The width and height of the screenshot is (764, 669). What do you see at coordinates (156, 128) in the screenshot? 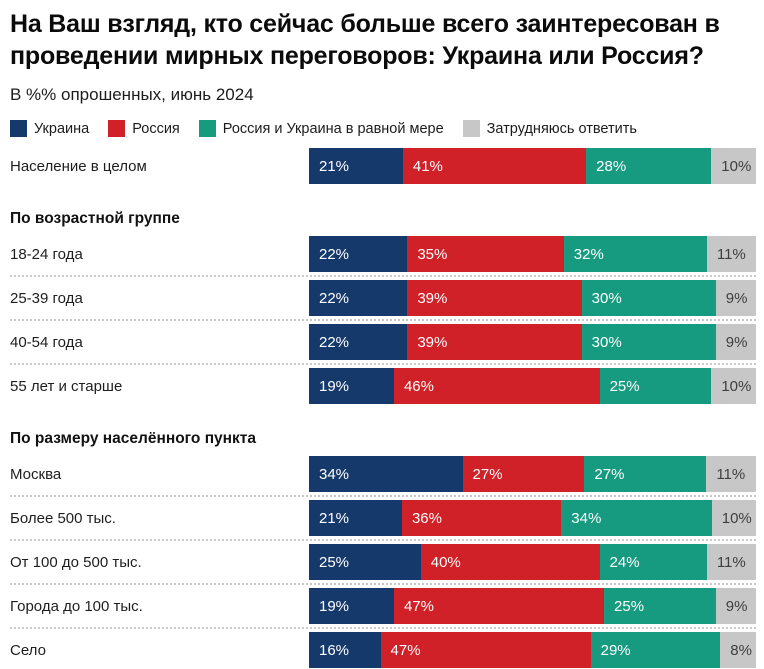
I see `legend-label: Россия` at bounding box center [156, 128].